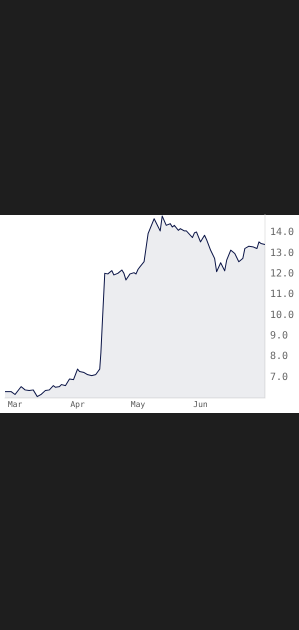  Describe the element at coordinates (282, 253) in the screenshot. I see `y-tick-label: 13.0` at that location.